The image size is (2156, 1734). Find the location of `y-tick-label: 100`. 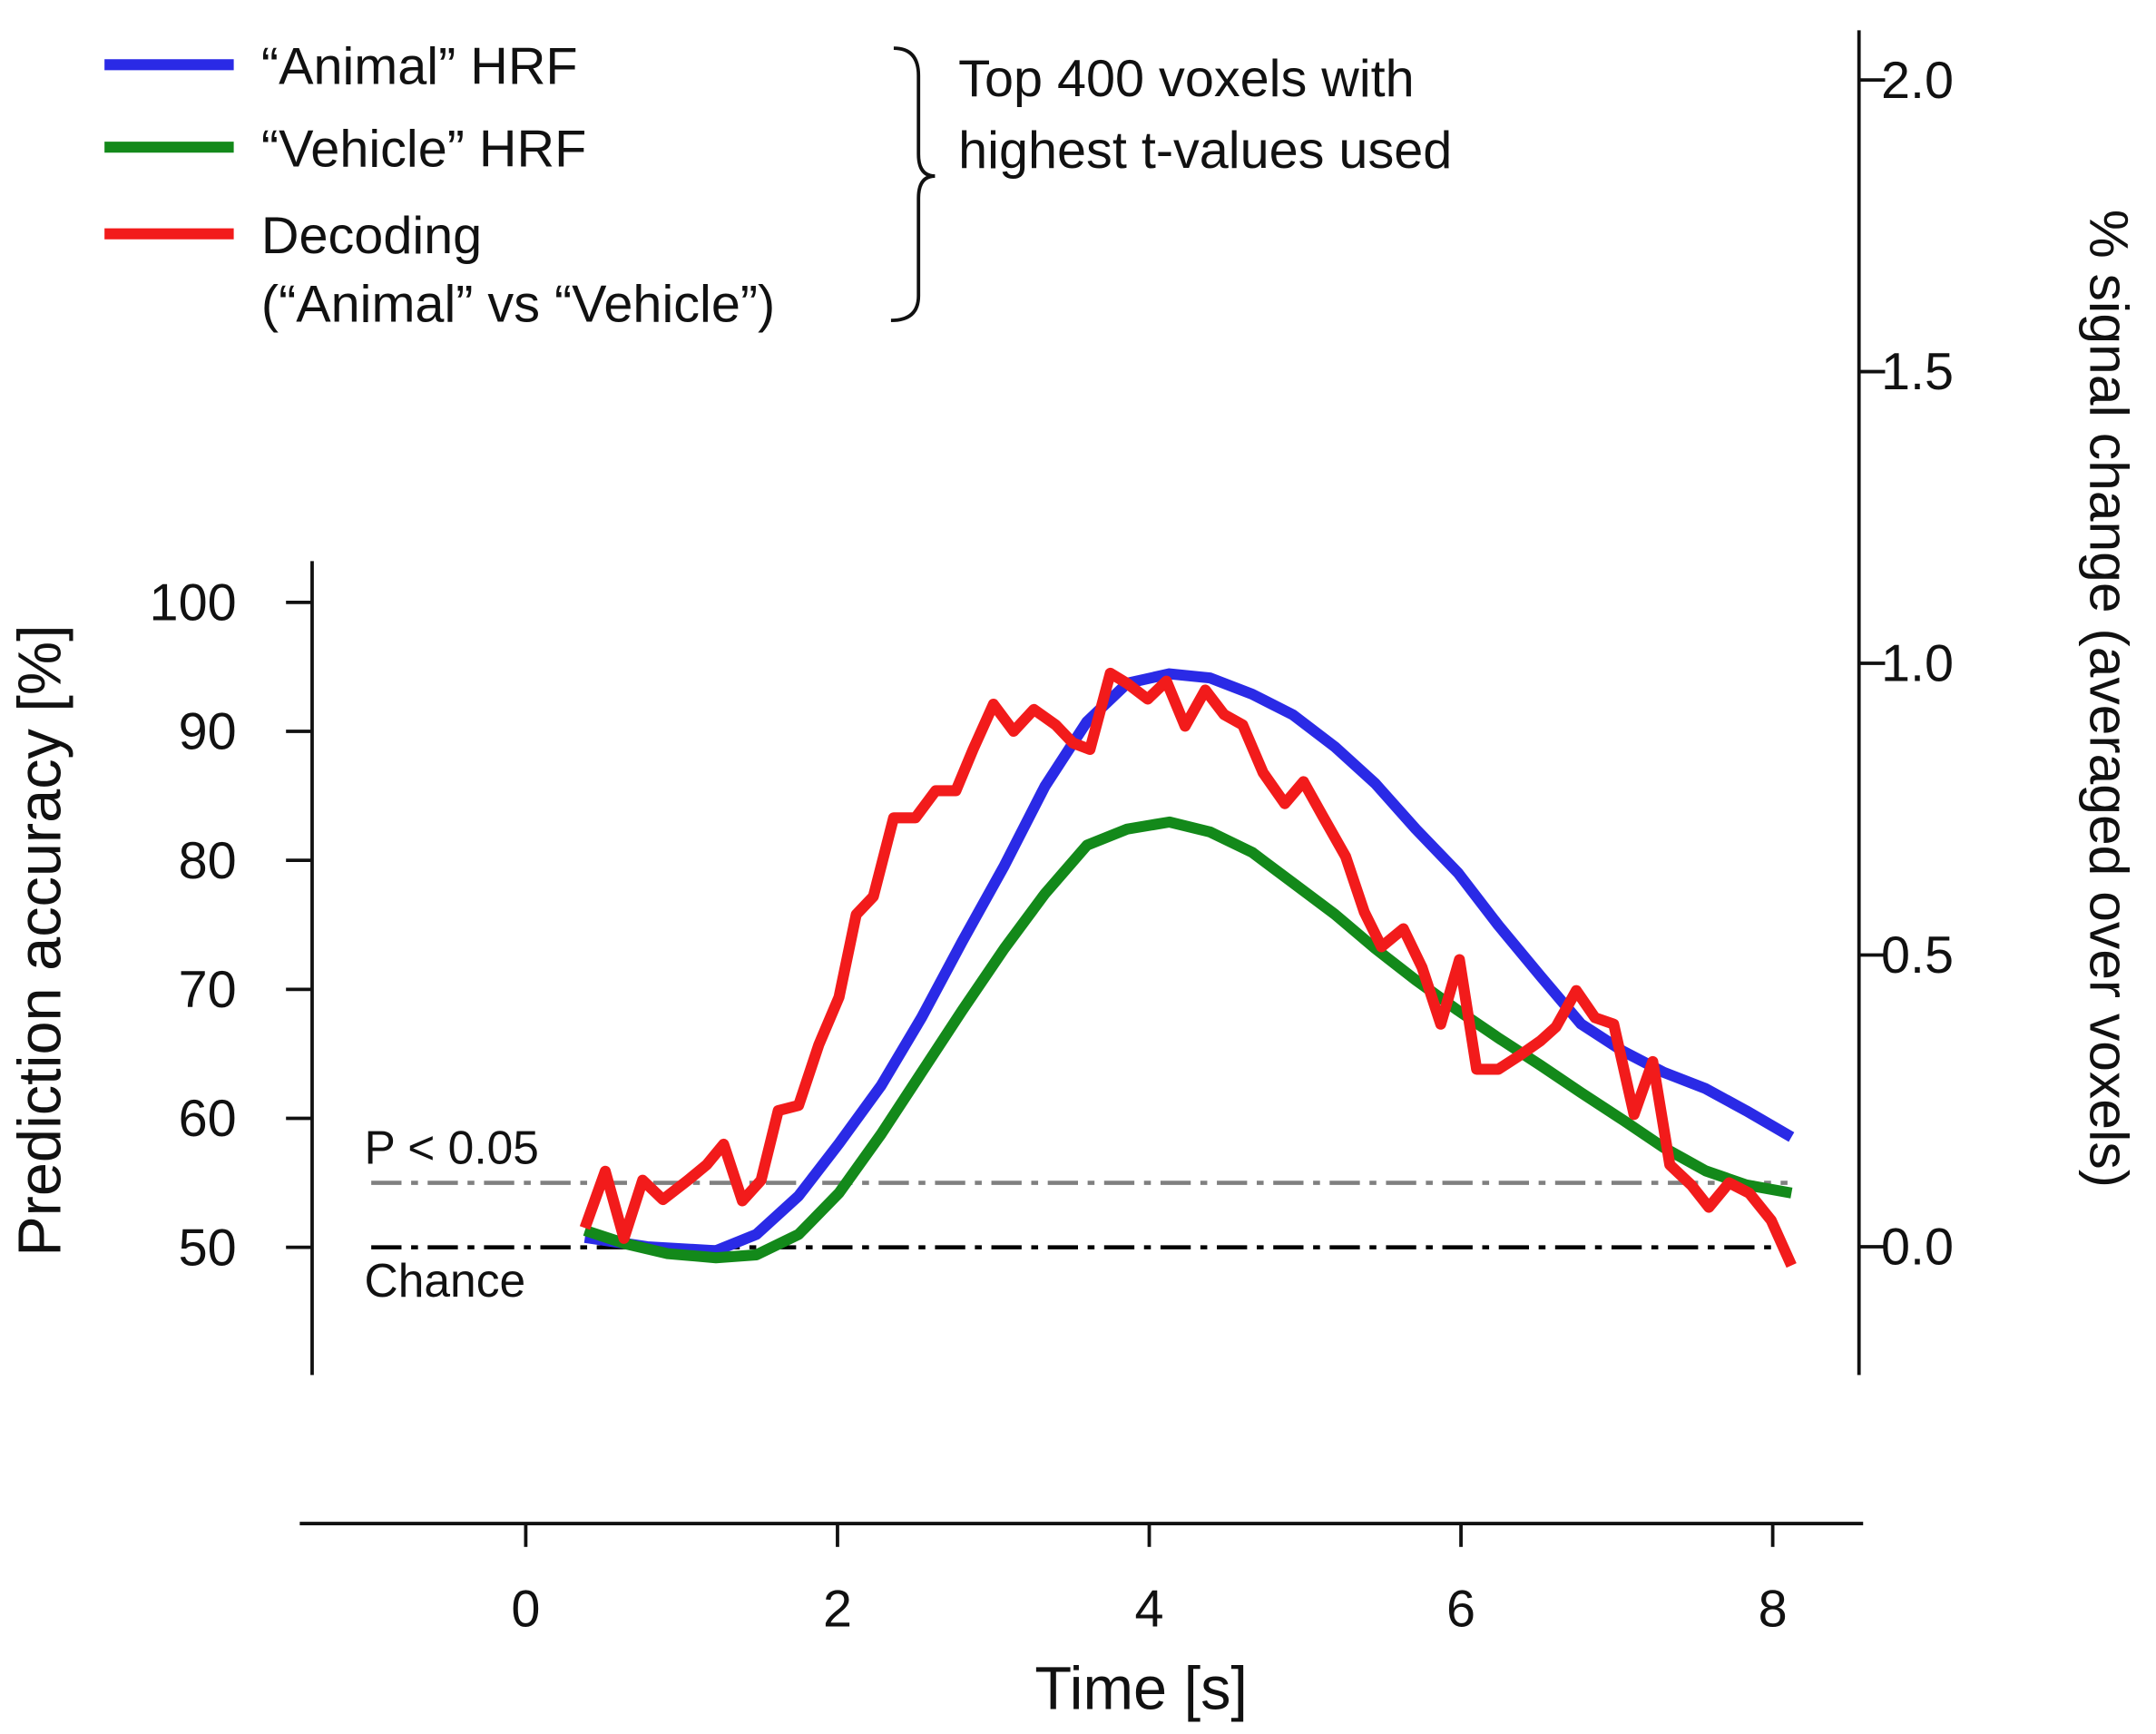

y-tick-label: 100 is located at coordinates (193, 603).